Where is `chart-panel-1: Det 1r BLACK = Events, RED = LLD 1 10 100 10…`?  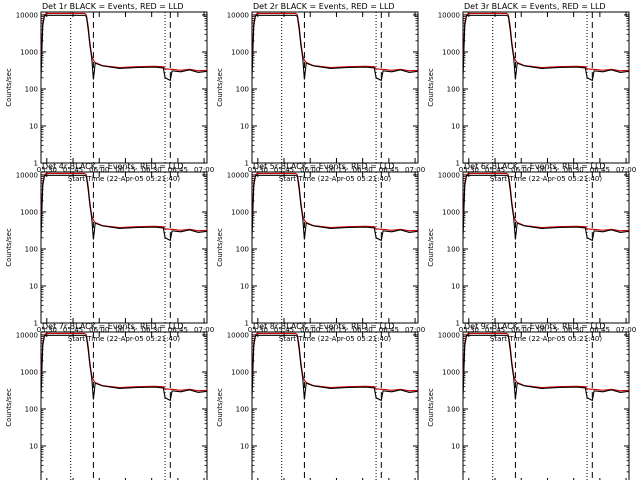 chart-panel-1: Det 1r BLACK = Events, RED = LLD 1 10 100 10… is located at coordinates (109, 92).